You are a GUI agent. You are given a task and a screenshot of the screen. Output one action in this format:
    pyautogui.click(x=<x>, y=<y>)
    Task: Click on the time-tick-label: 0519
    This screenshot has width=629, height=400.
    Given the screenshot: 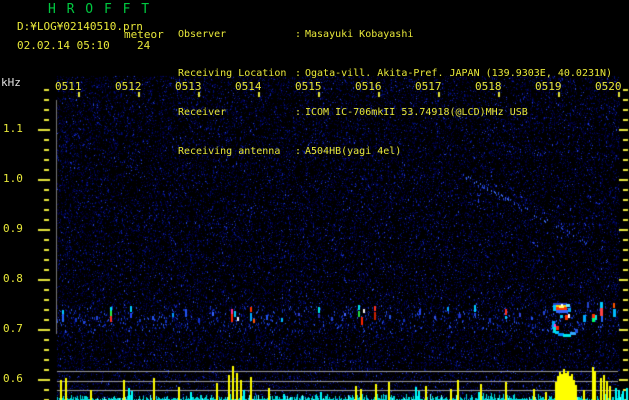 What is the action you would take?
    pyautogui.click(x=548, y=86)
    